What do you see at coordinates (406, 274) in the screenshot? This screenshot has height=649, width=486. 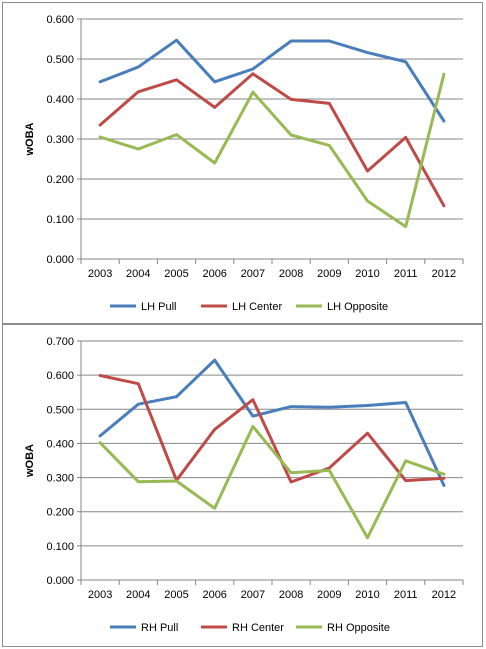 I see `lh-x-tick-label: 2011` at bounding box center [406, 274].